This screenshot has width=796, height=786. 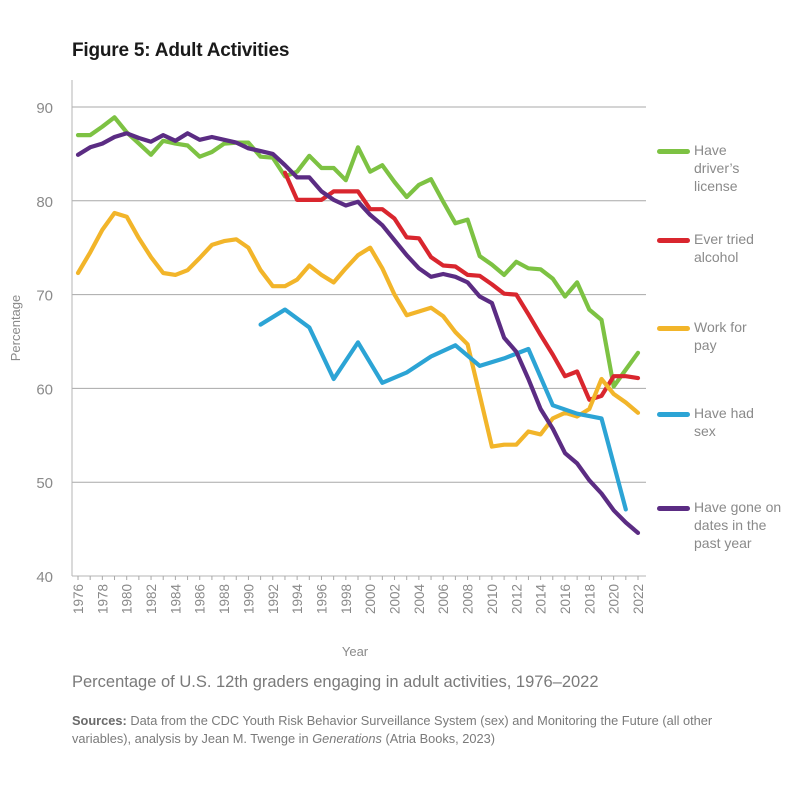 What do you see at coordinates (44, 202) in the screenshot?
I see `y-tick-label: 80` at bounding box center [44, 202].